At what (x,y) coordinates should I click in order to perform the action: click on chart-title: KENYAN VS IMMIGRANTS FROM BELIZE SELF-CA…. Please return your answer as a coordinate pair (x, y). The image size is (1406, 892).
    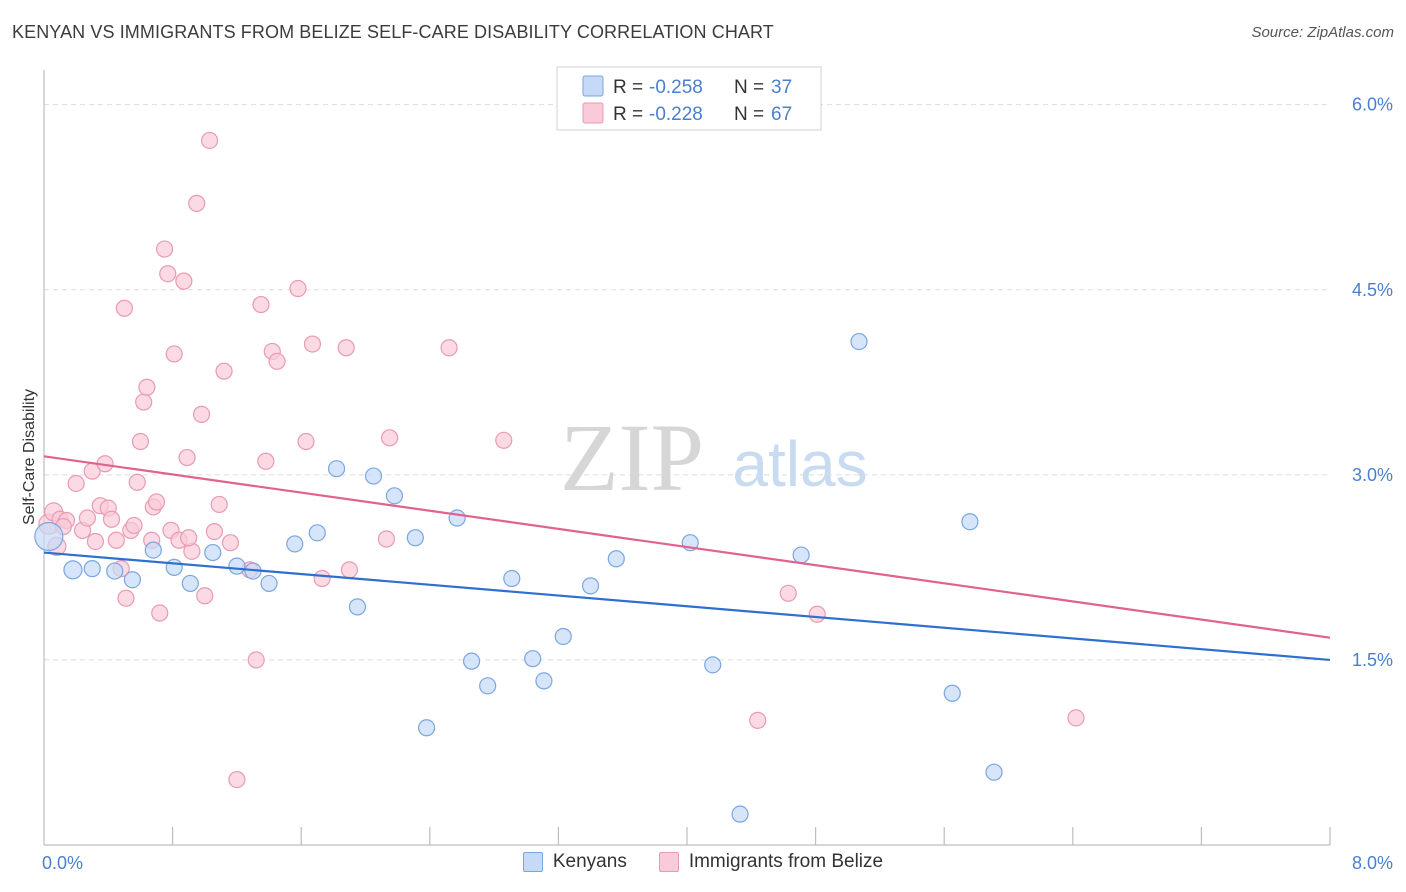
    Looking at the image, I should click on (393, 32).